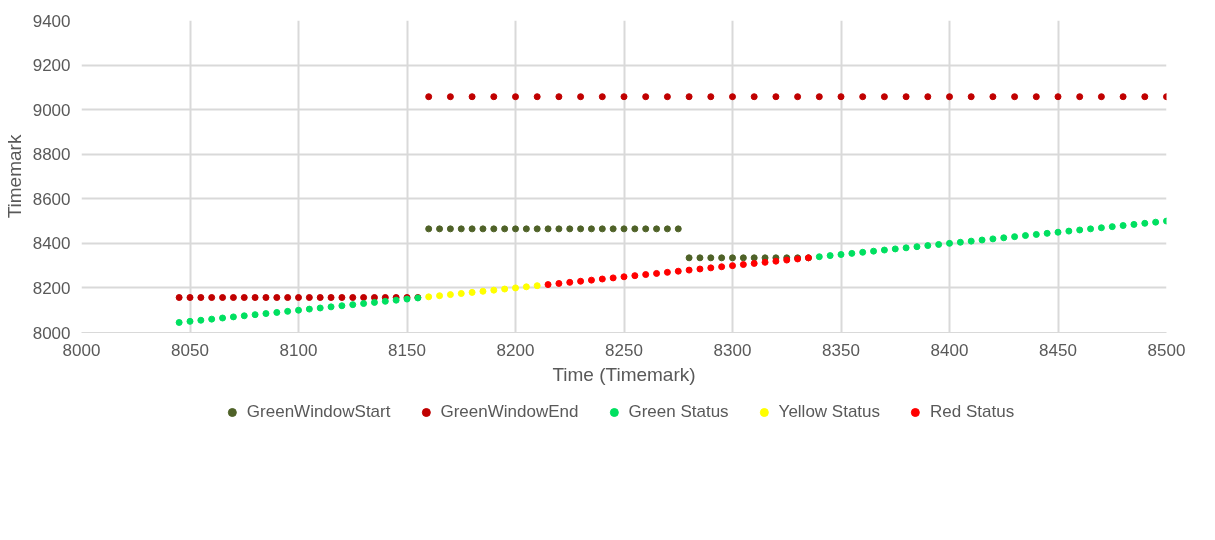 Image resolution: width=1215 pixels, height=540 pixels. What do you see at coordinates (829, 412) in the screenshot?
I see `legend-label: Yellow Status` at bounding box center [829, 412].